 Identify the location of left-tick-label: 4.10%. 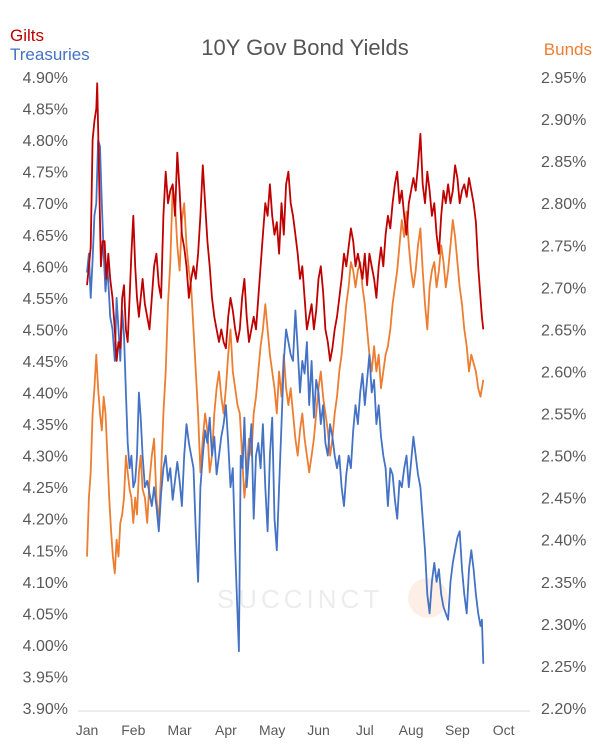
(45, 583).